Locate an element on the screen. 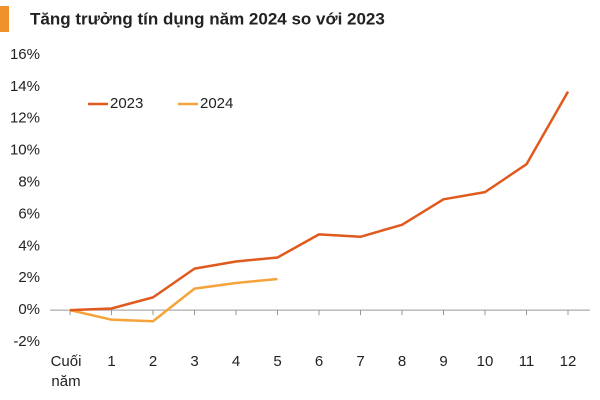  y-tick-label: 12% is located at coordinates (25, 118).